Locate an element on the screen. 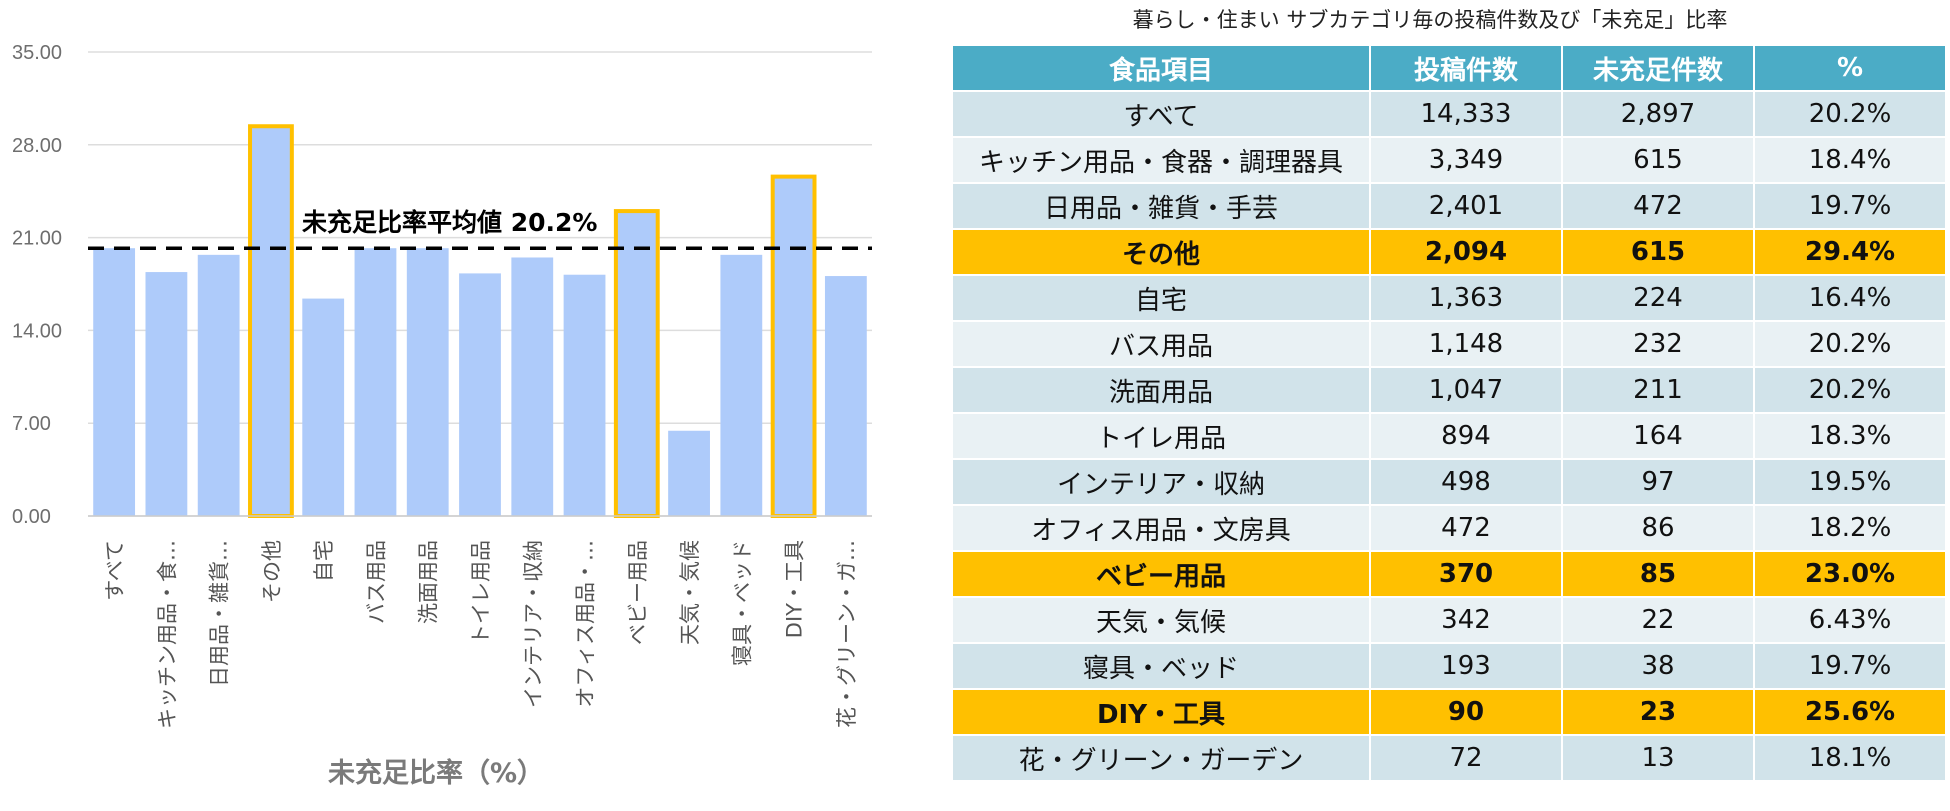 This screenshot has width=1950, height=811. table-row: キッチン用品・食器・調理器具 3,349 615 18.4% is located at coordinates (1449, 160).